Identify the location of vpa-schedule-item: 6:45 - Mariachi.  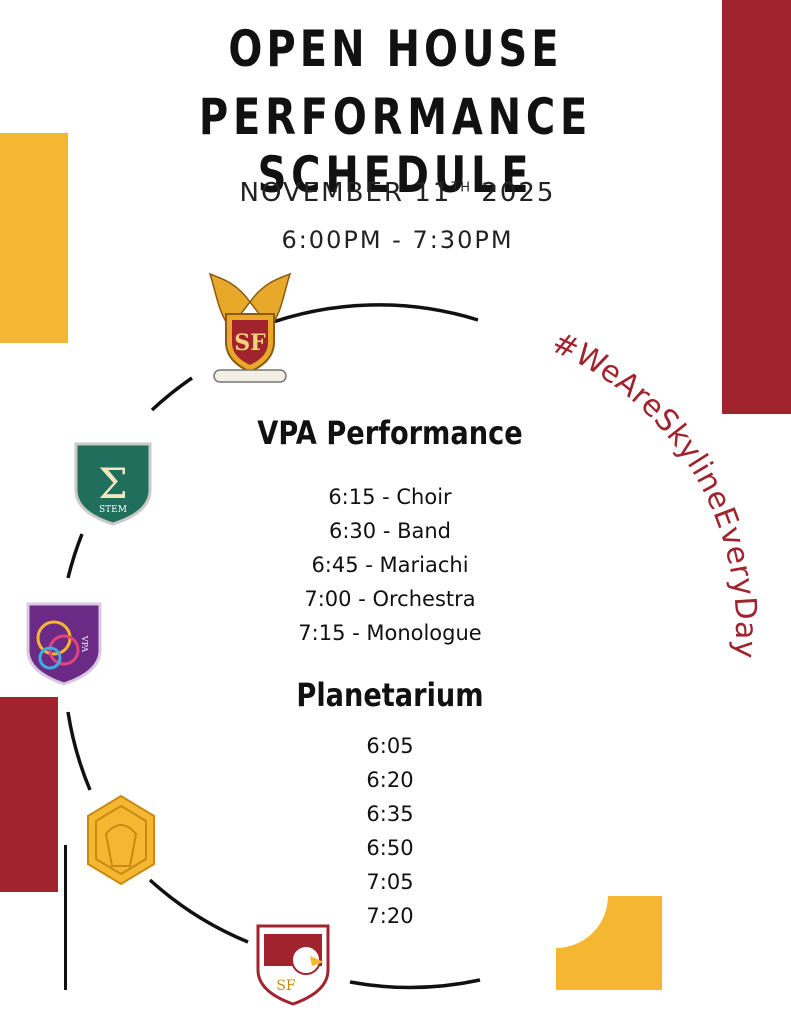
(390, 565).